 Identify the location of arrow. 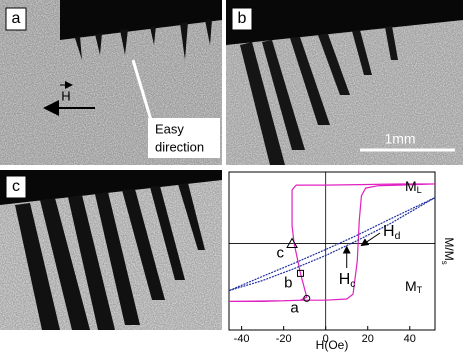
(370, 239).